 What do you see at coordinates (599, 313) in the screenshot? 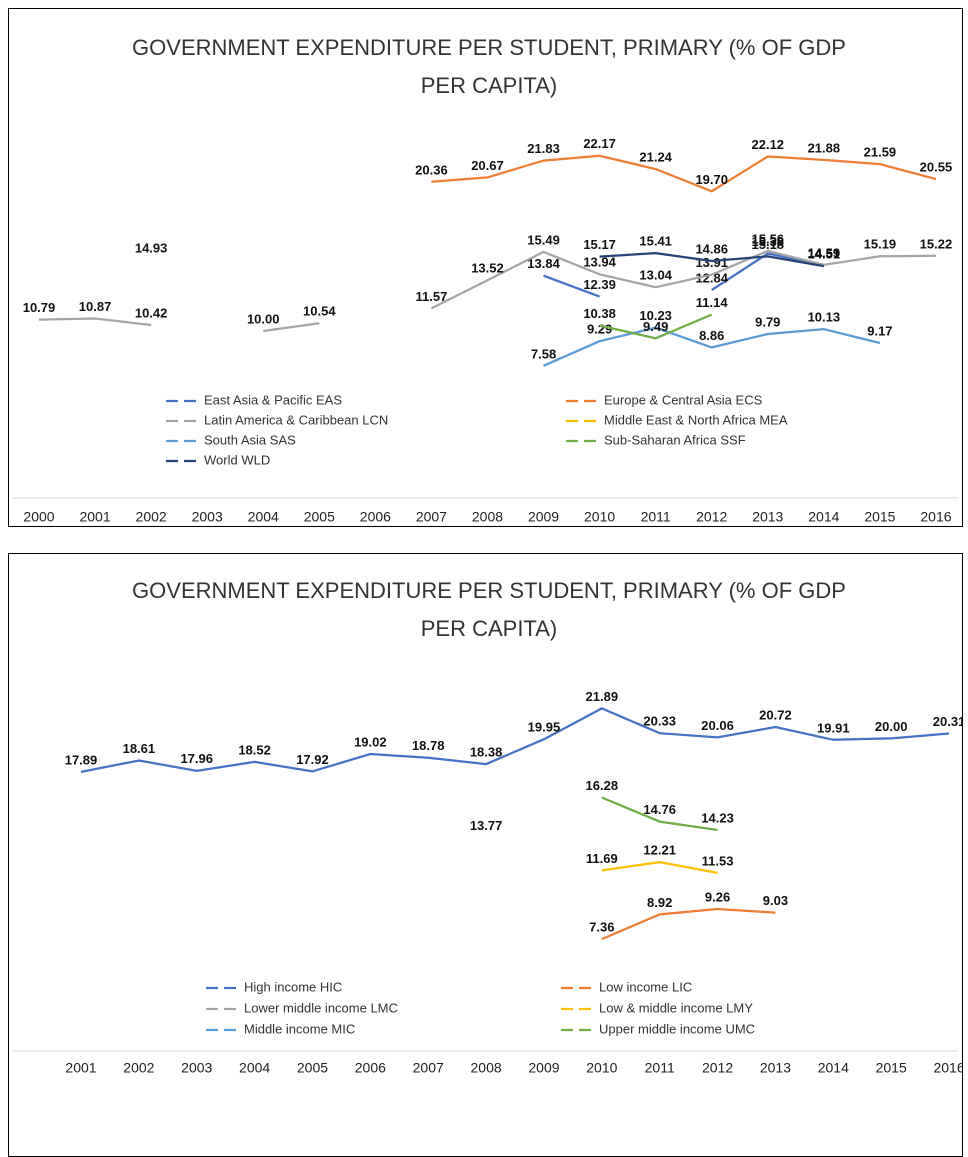
I see `data-label: 10.38` at bounding box center [599, 313].